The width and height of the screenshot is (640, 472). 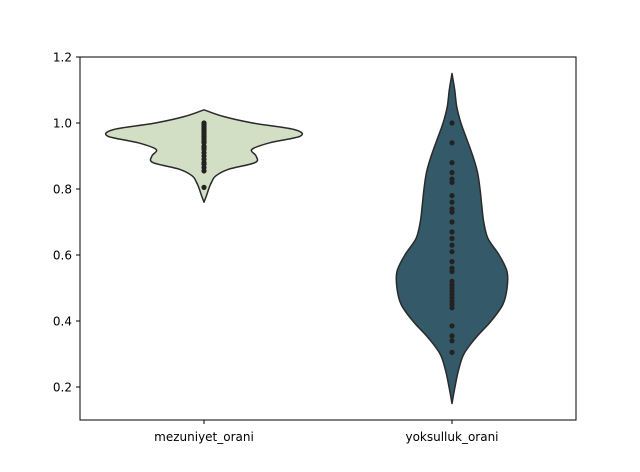 I want to click on violin-yoksulluk_orani, so click(x=452, y=238).